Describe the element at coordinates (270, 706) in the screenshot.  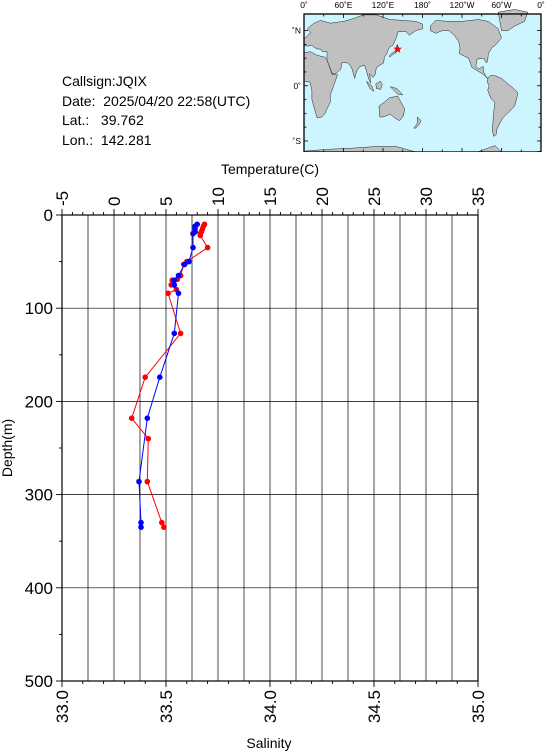
I see `salinity-tick-label: 34.0` at that location.